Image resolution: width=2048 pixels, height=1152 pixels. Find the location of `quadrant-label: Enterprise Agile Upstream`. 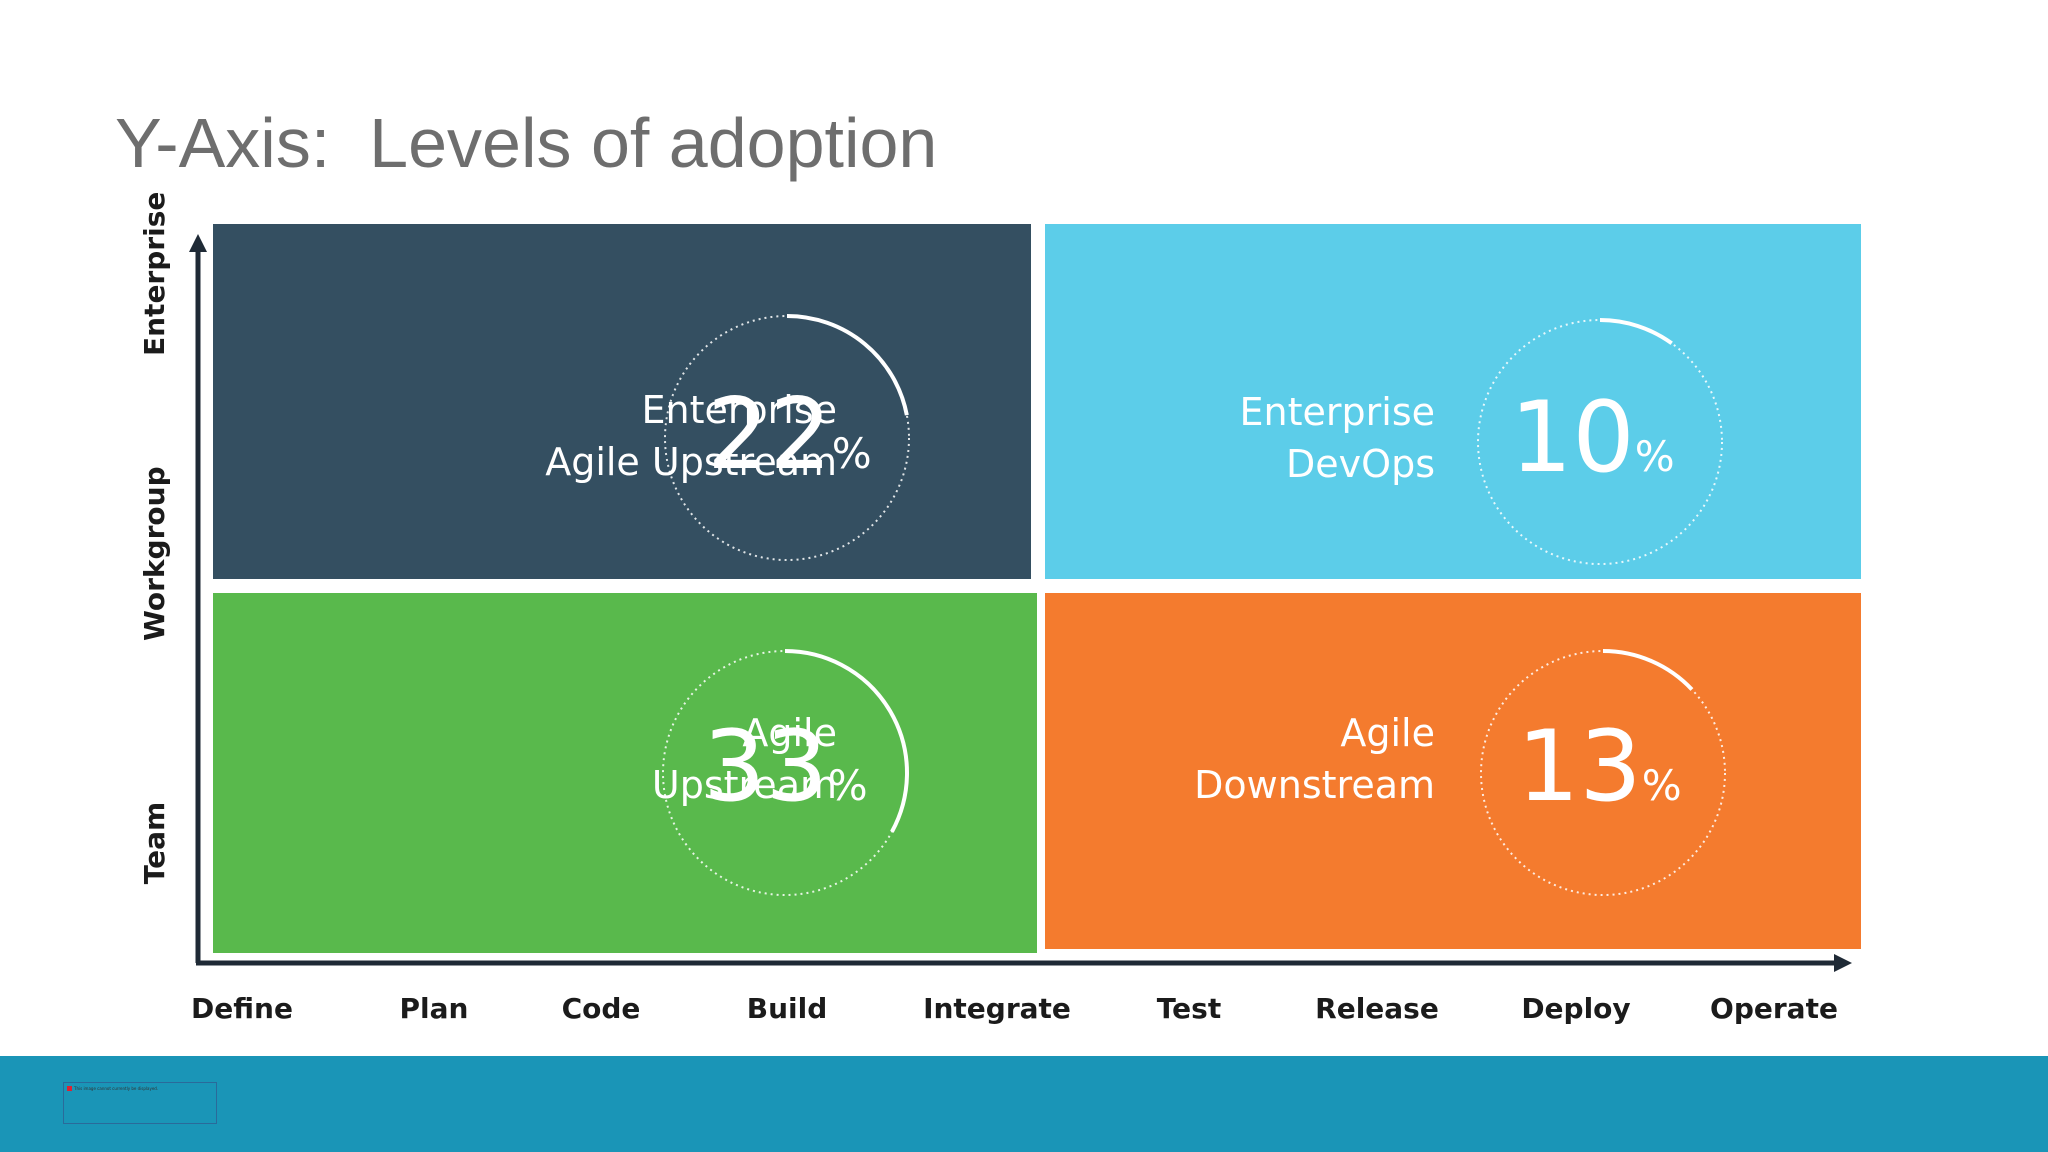

quadrant-label: Enterprise Agile Upstream is located at coordinates (691, 436).